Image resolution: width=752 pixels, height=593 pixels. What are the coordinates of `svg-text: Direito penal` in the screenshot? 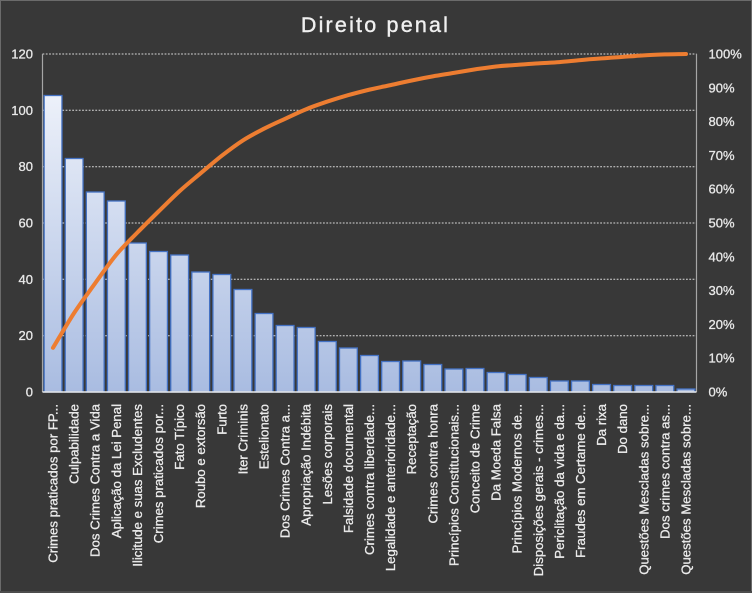 It's located at (375, 25).